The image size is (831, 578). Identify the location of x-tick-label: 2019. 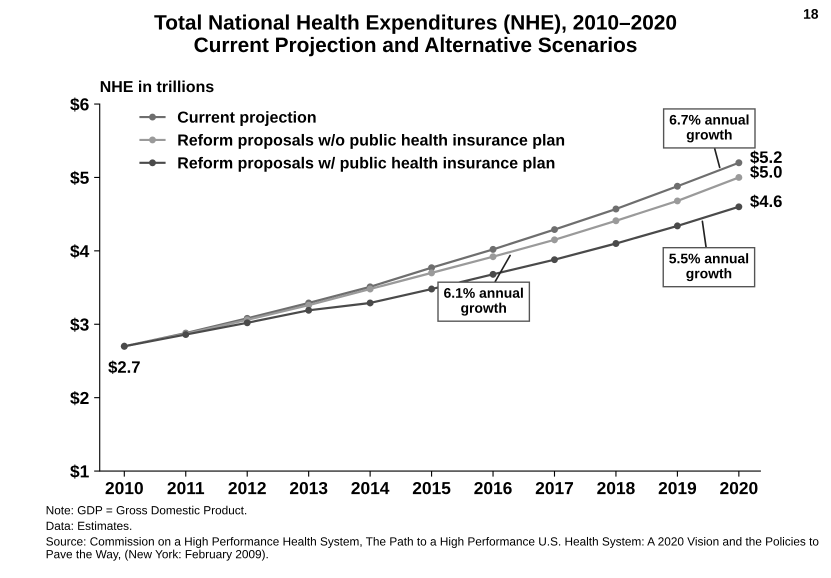
(677, 488).